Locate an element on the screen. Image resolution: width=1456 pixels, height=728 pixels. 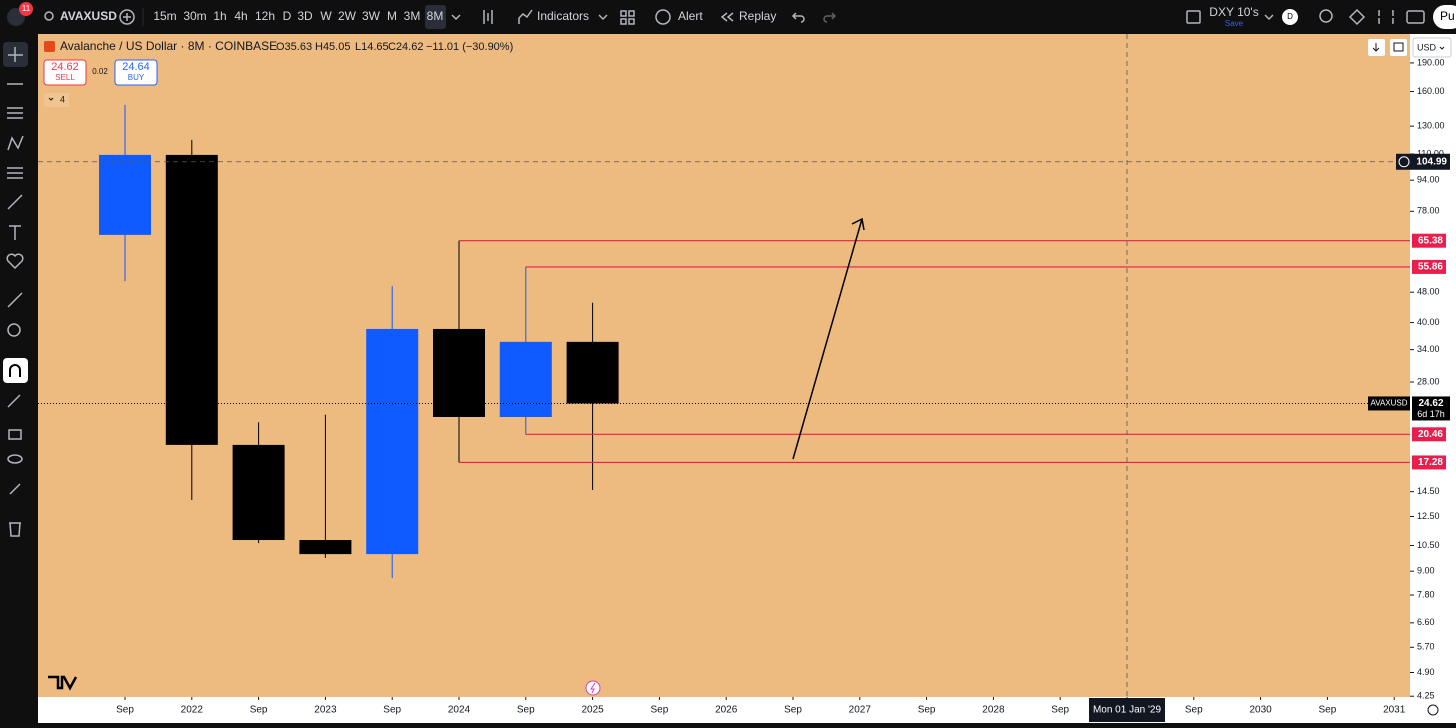
profile is located at coordinates (1290, 17).